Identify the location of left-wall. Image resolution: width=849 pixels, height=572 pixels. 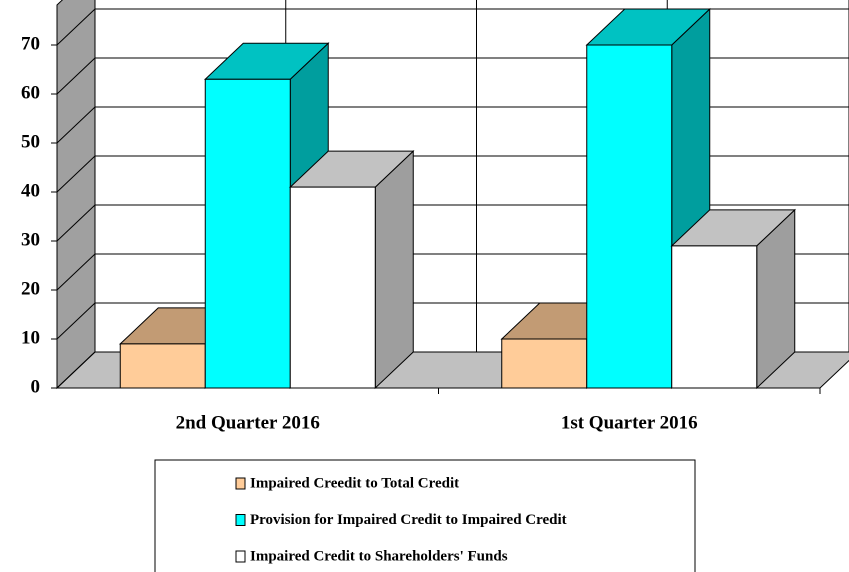
(76, 195).